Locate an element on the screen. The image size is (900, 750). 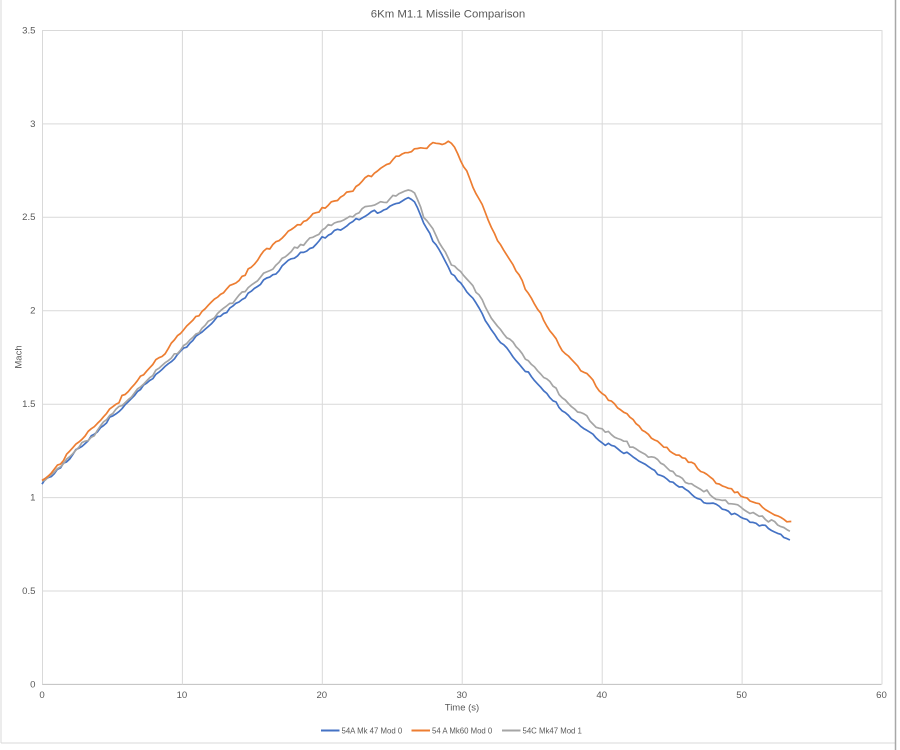
svg-text: 60 is located at coordinates (881, 695).